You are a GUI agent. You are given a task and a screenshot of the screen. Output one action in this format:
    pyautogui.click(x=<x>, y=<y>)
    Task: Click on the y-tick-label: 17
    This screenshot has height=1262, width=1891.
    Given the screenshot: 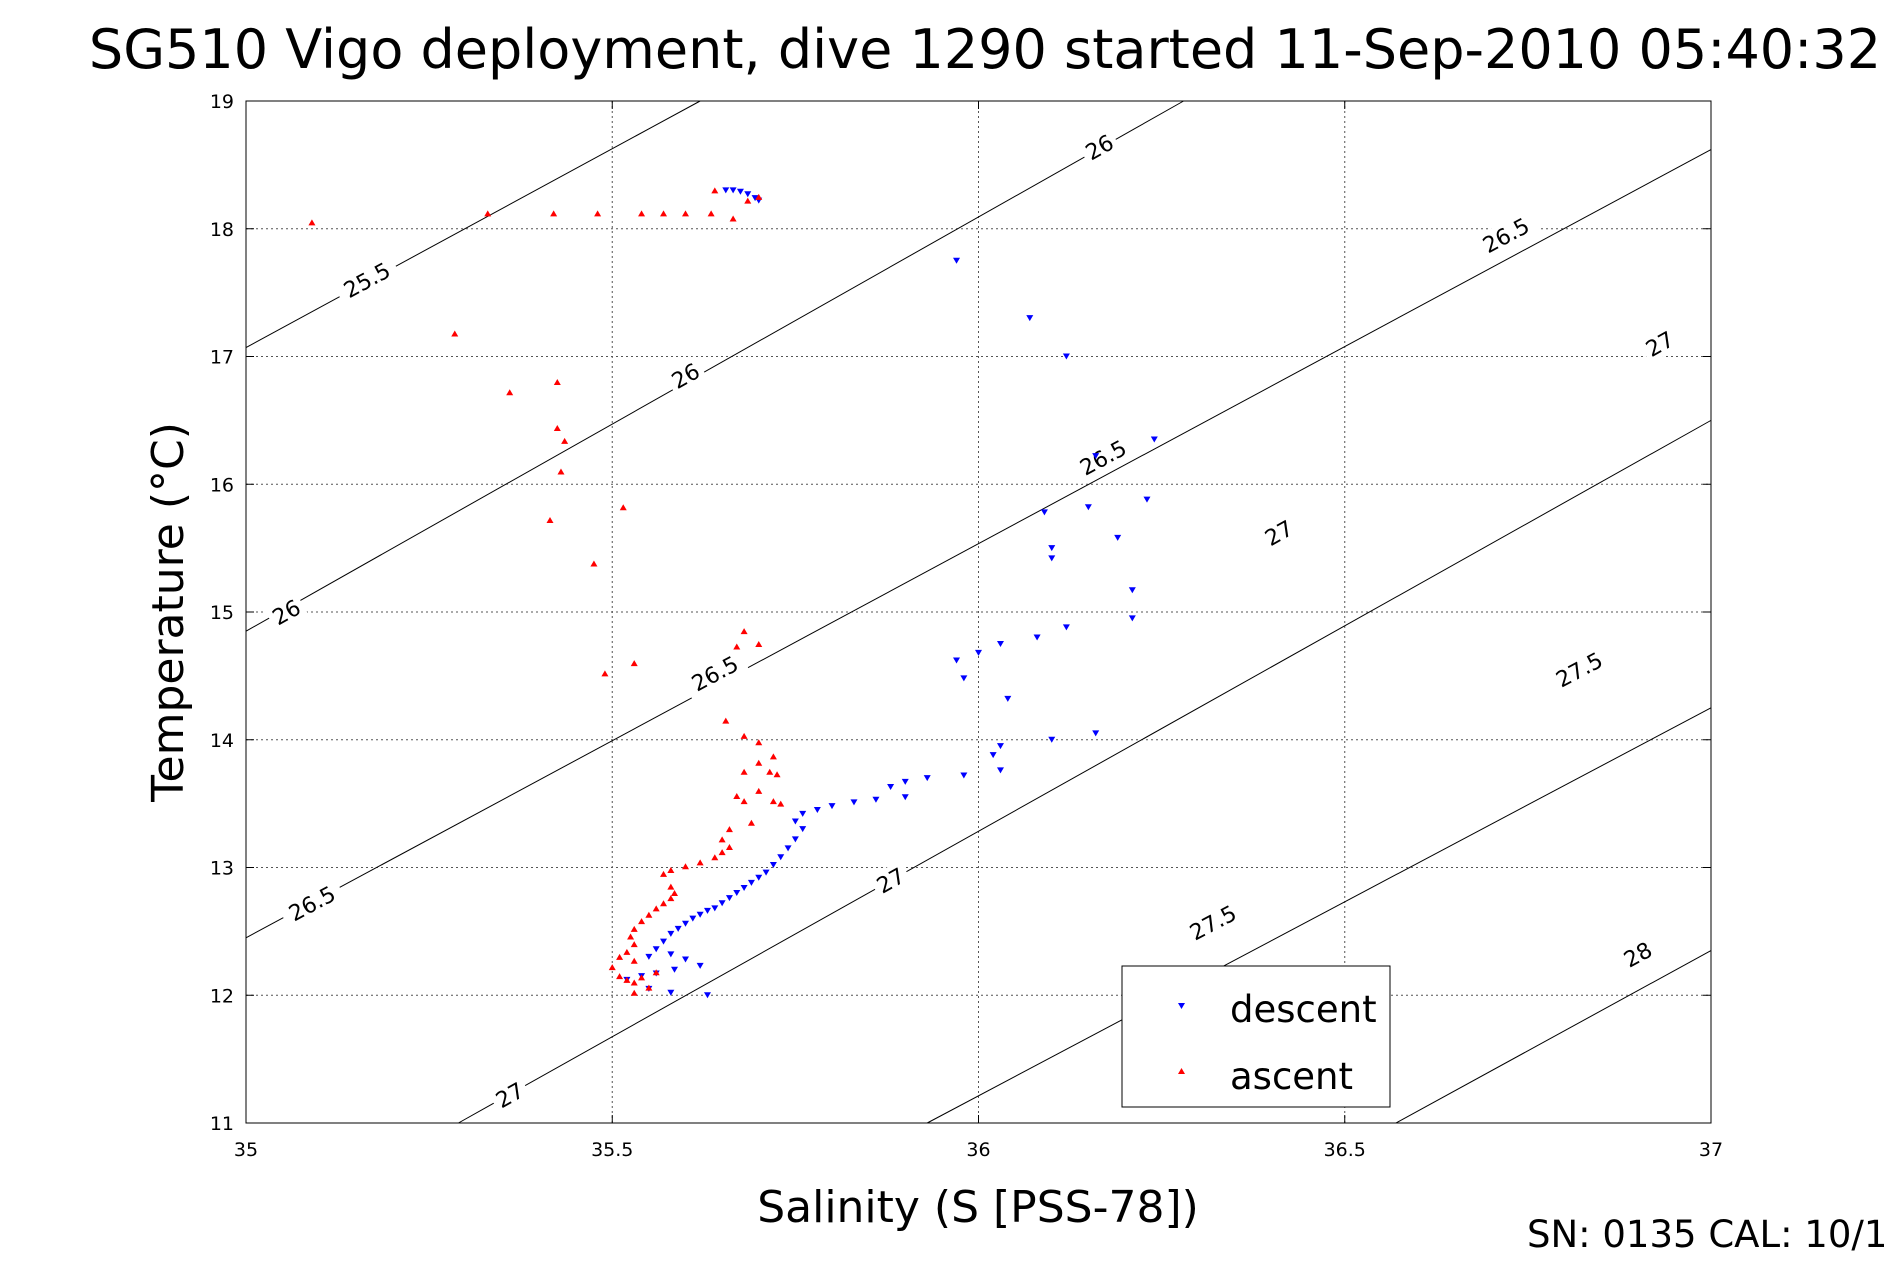 What is the action you would take?
    pyautogui.click(x=222, y=358)
    